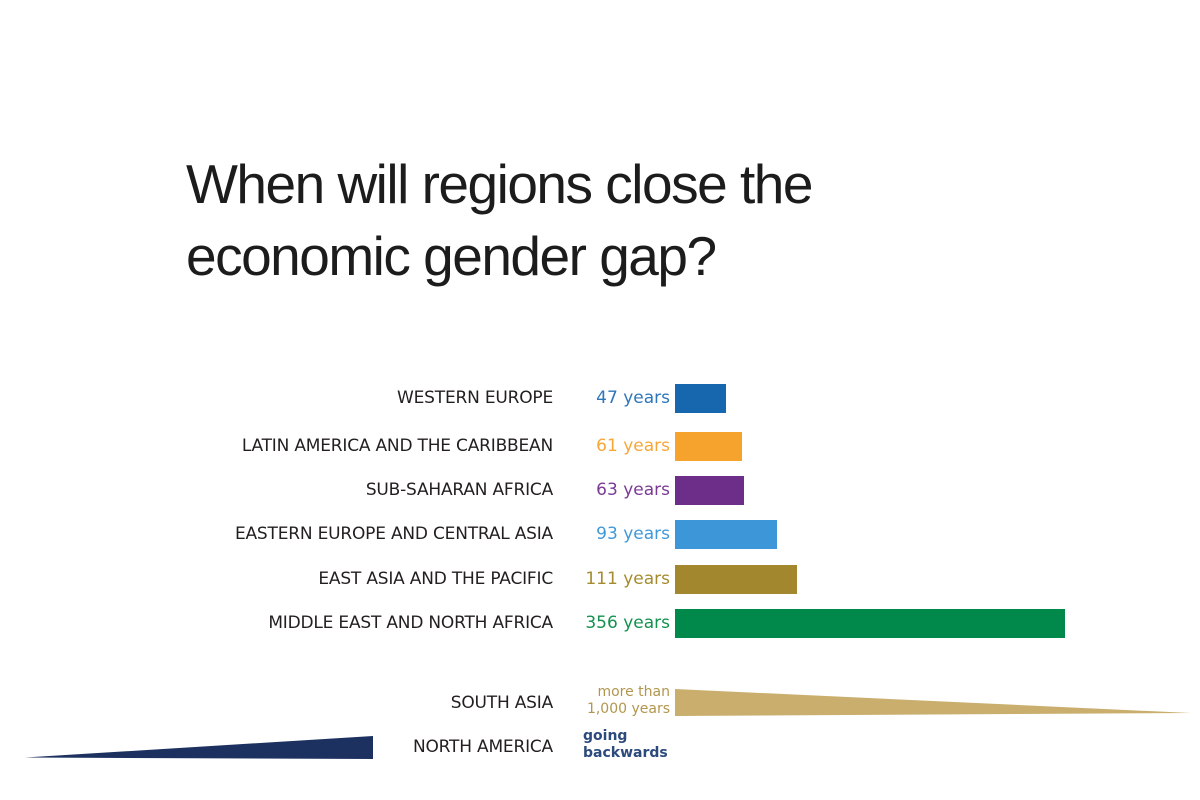 This screenshot has height=800, width=1200. I want to click on region-label: SUB-SAHARAN AFRICA, so click(459, 490).